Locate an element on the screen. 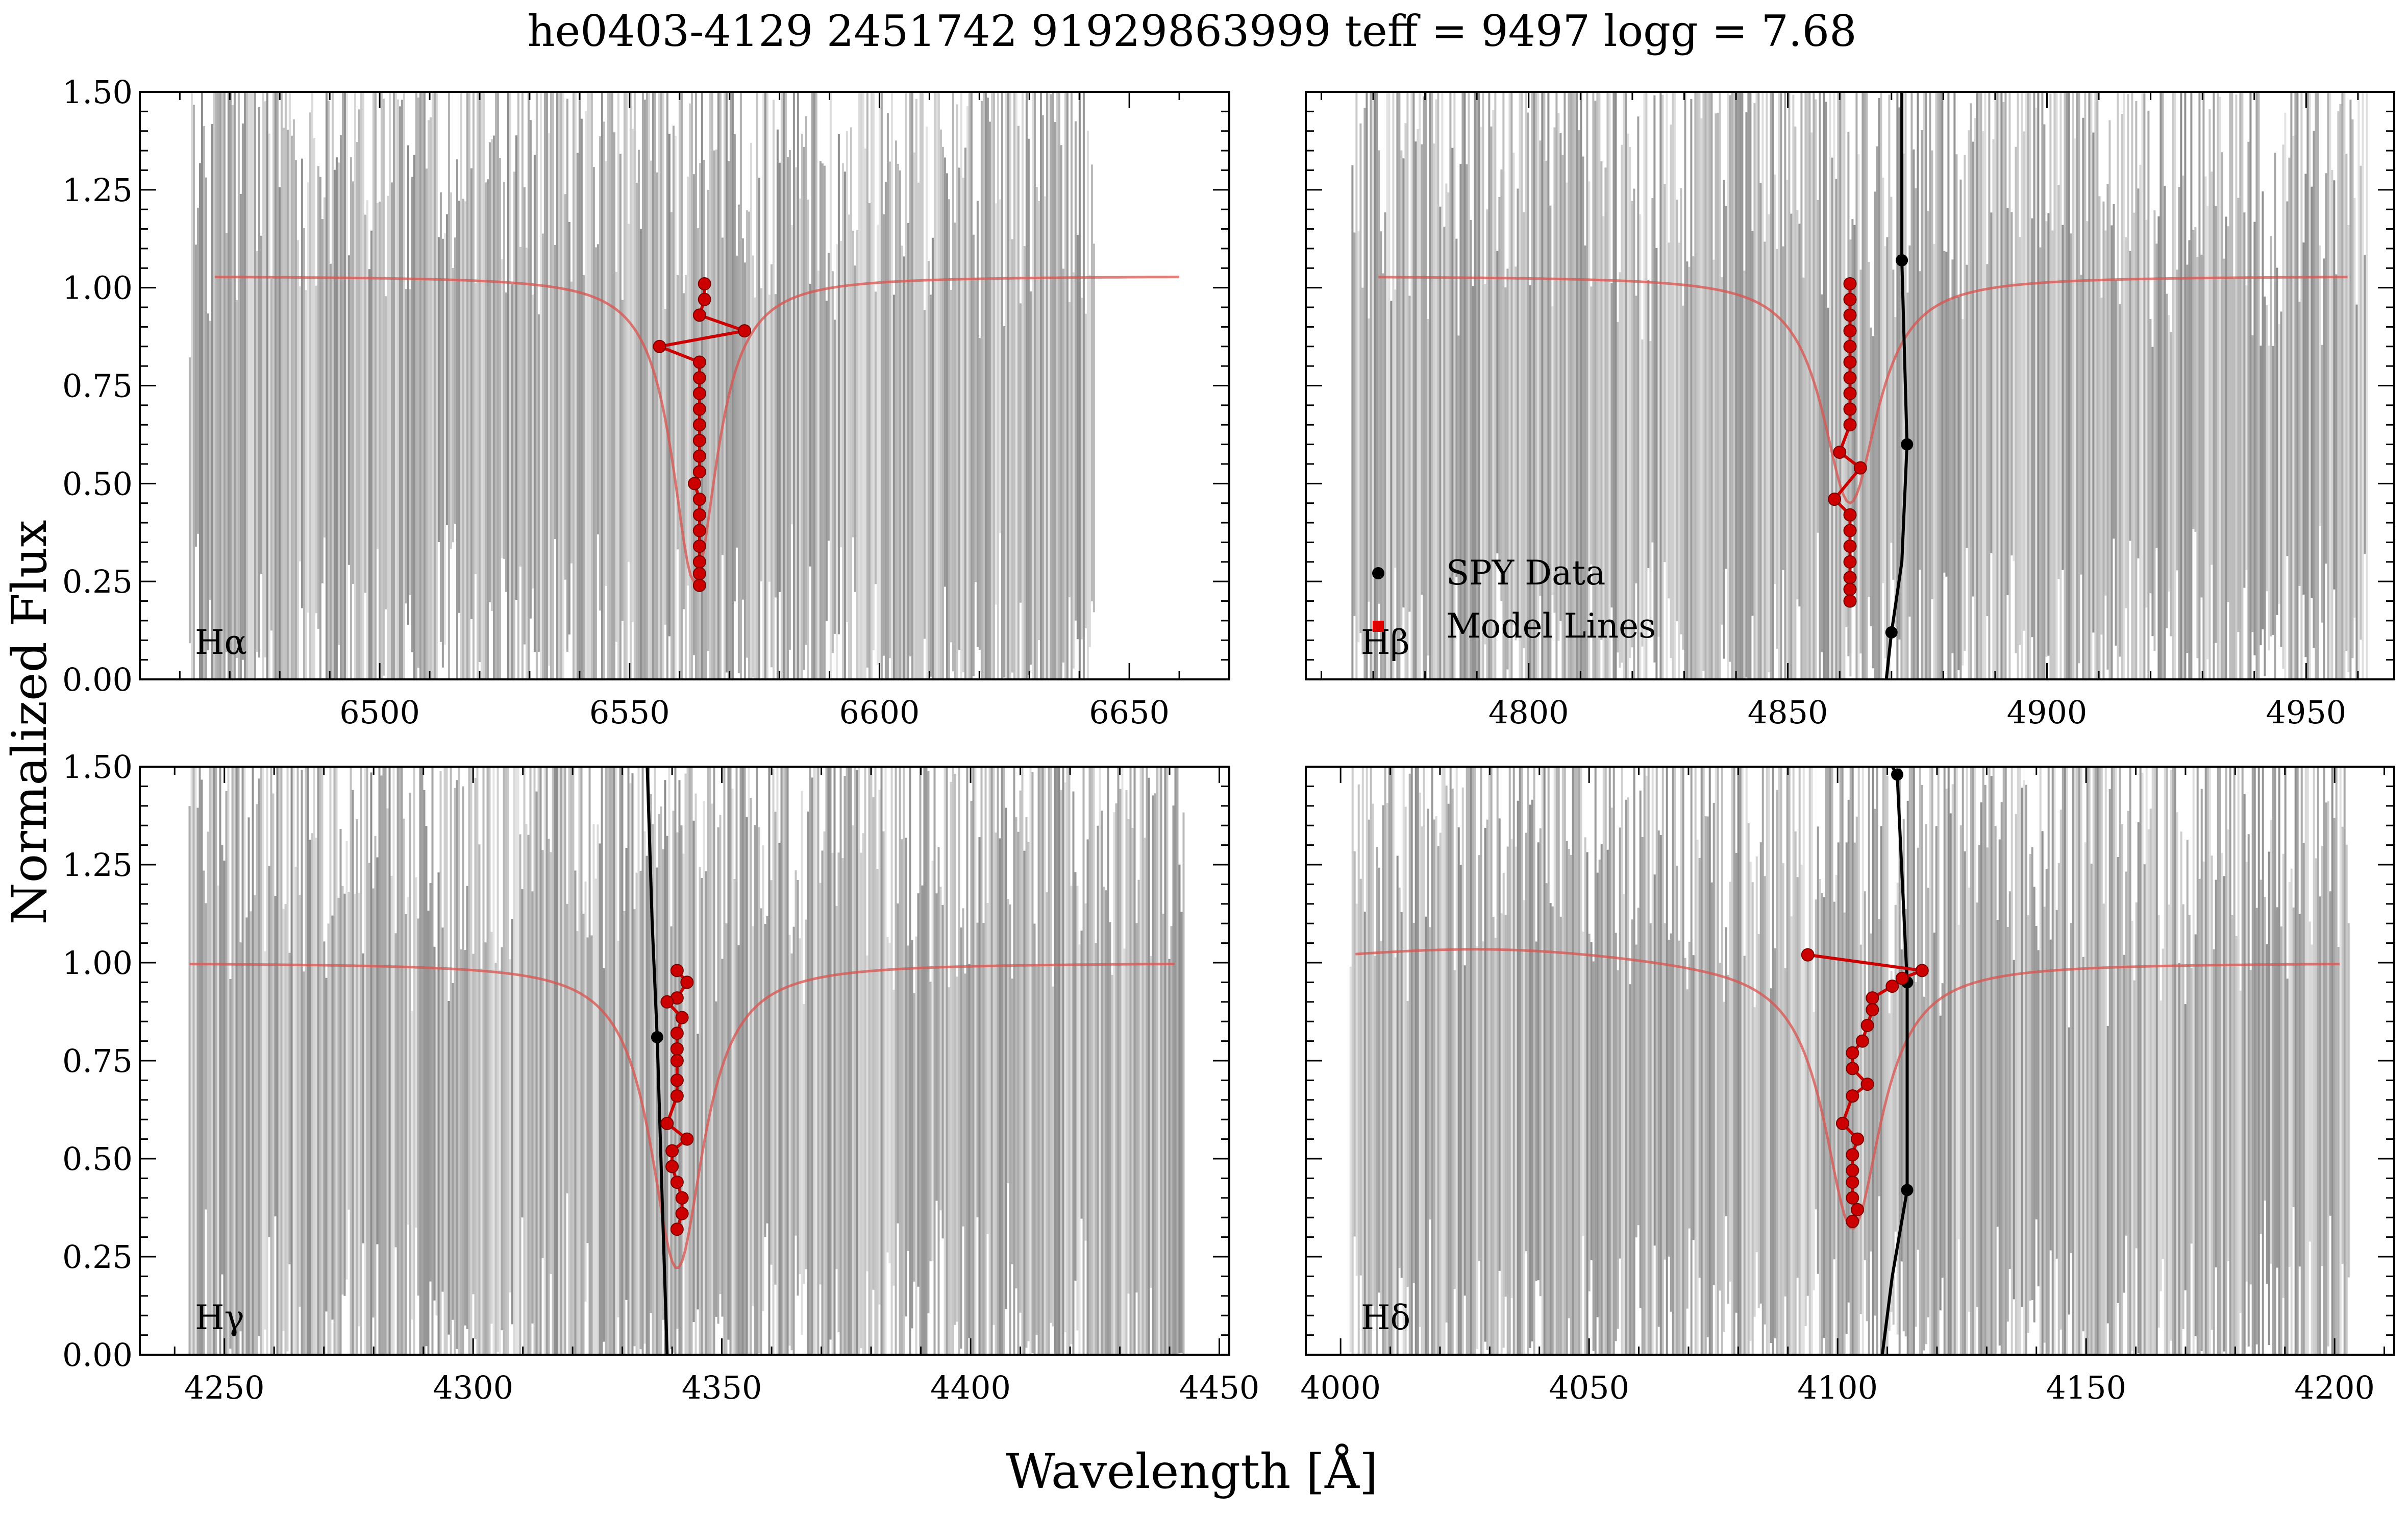  y-tick-label: 0.50 is located at coordinates (97, 1159).